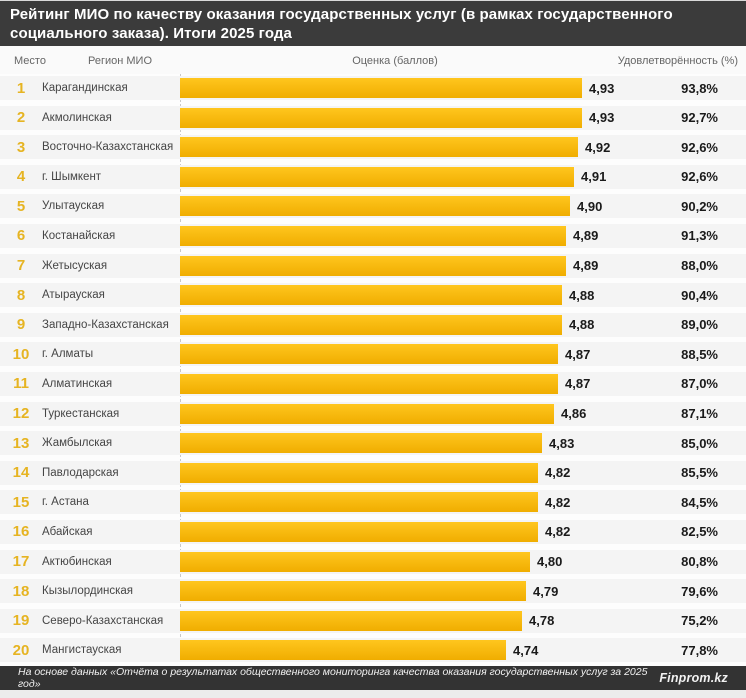  Describe the element at coordinates (699, 325) in the screenshot. I see `satisfaction-value: 89,0%` at that location.